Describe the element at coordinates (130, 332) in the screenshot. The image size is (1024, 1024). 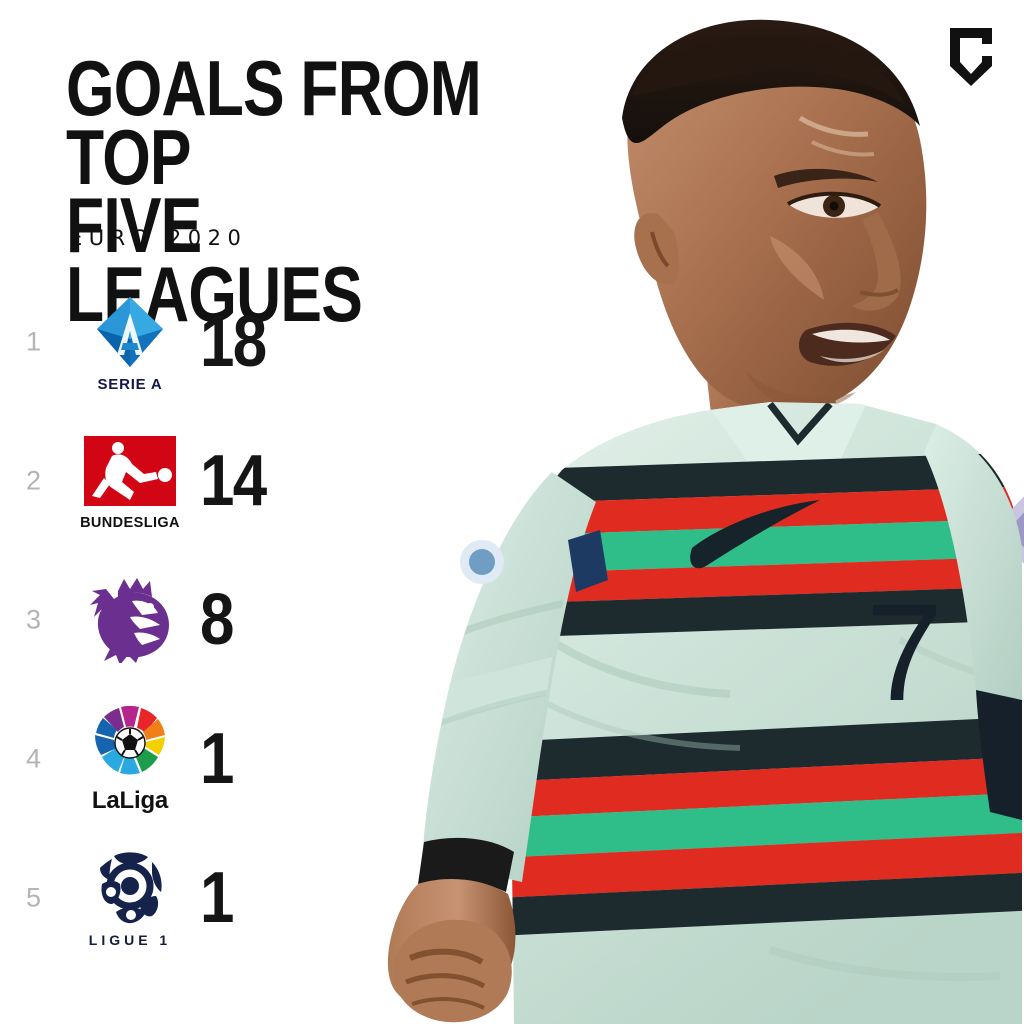
I see `serie-a-logo` at that location.